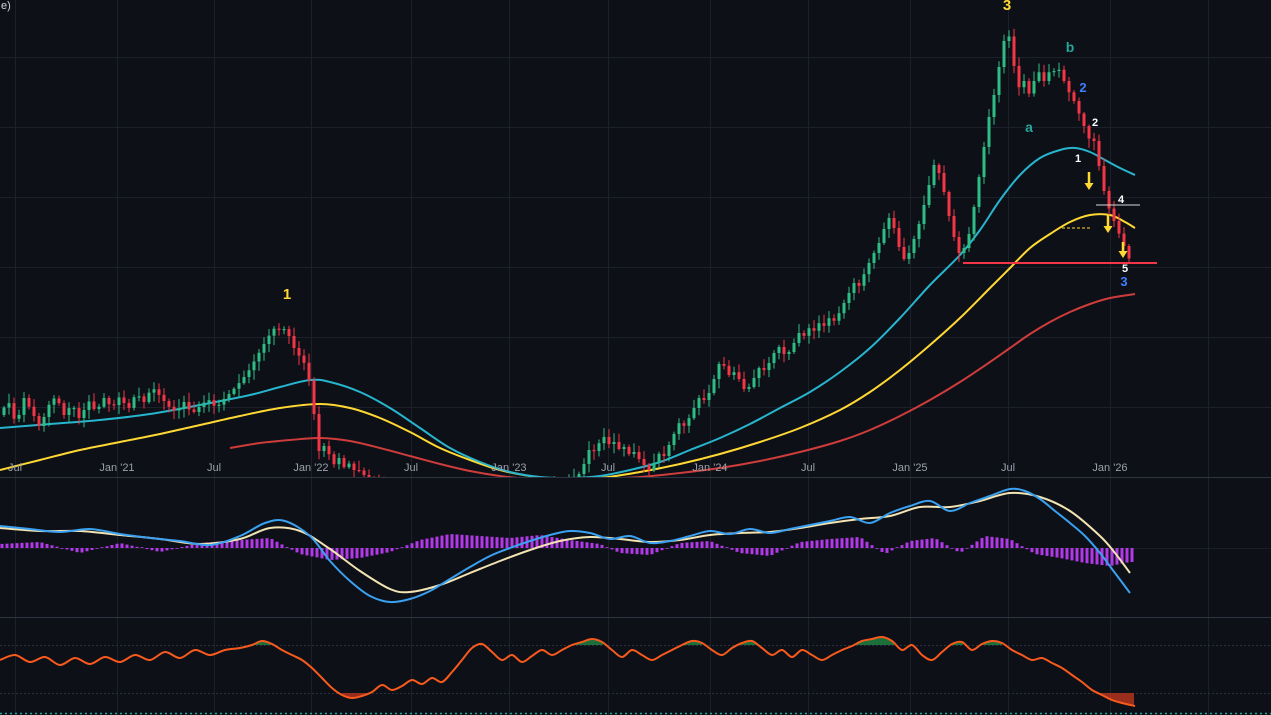 The width and height of the screenshot is (1271, 715). What do you see at coordinates (568, 671) in the screenshot?
I see `oscillator-line` at bounding box center [568, 671].